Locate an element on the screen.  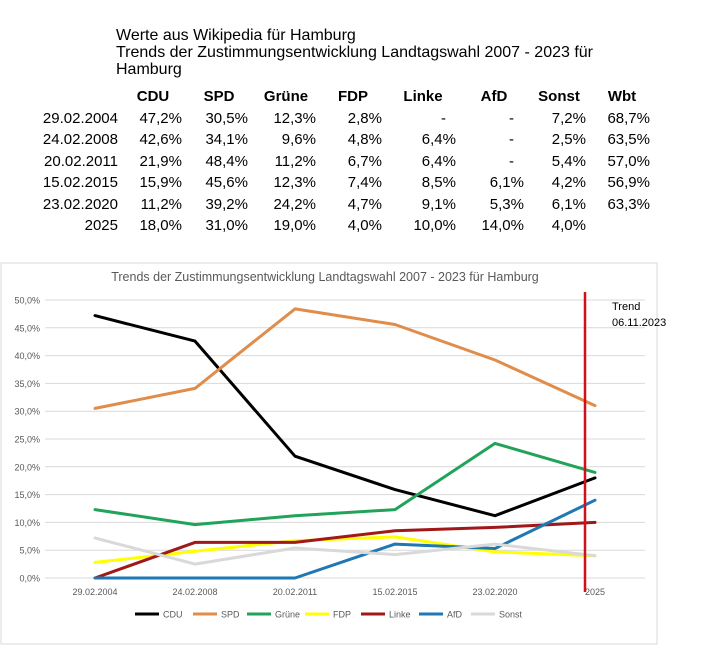
table-cell: 8,5% is located at coordinates (438, 182).